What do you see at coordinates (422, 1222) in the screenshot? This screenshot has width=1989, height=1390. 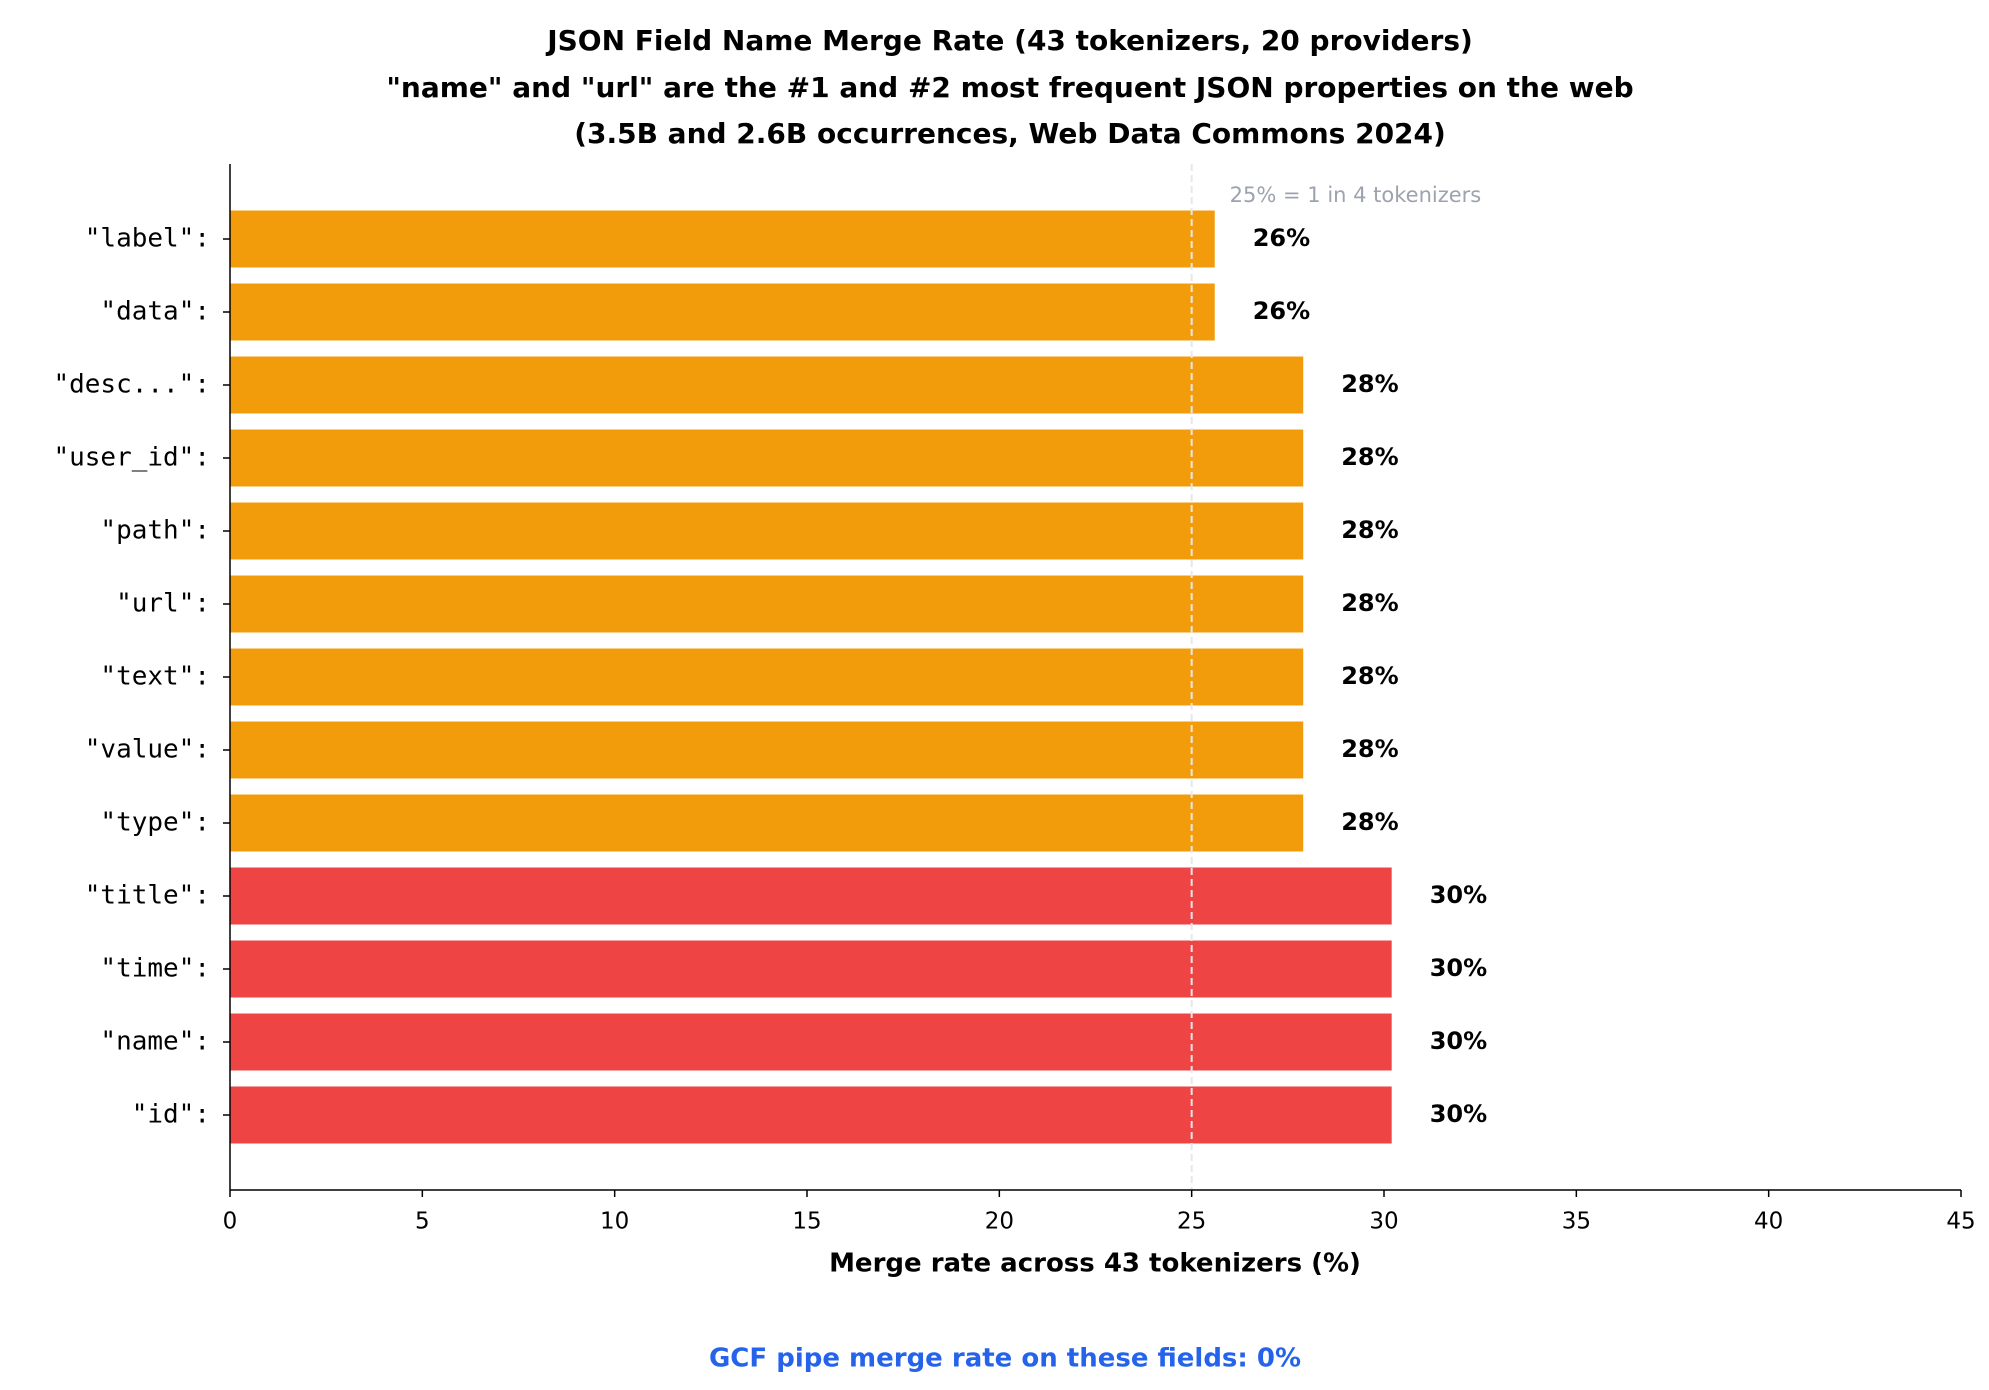 I see `x-tick-label: 5` at bounding box center [422, 1222].